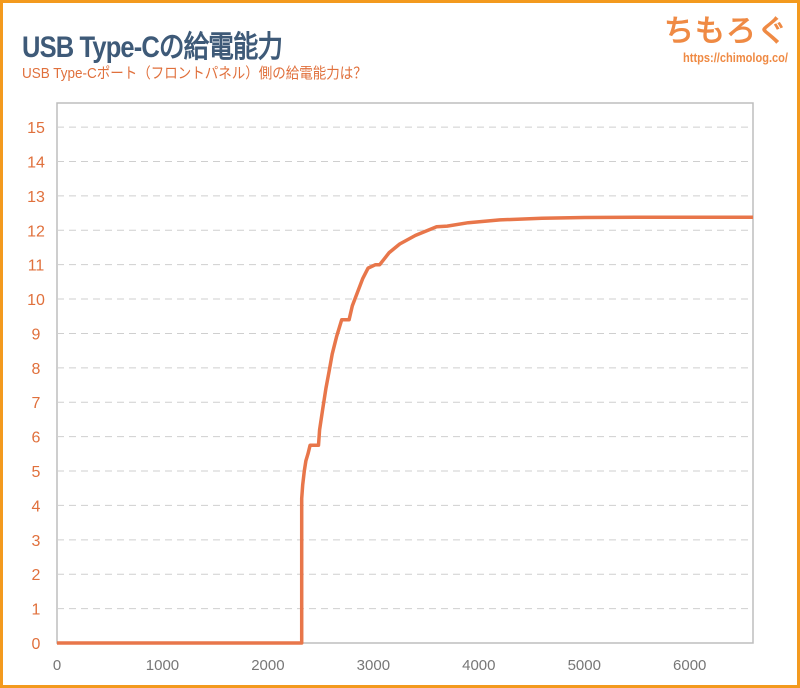 Image resolution: width=800 pixels, height=688 pixels. What do you see at coordinates (36, 438) in the screenshot?
I see `y-tick-label: 6` at bounding box center [36, 438].